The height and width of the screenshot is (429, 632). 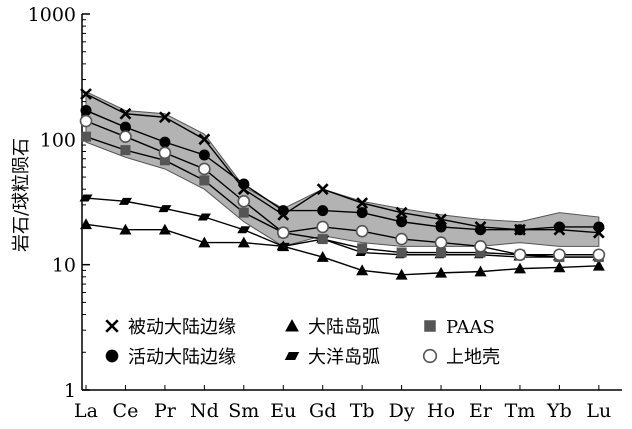 I want to click on x-tick-label: La, so click(x=86, y=411).